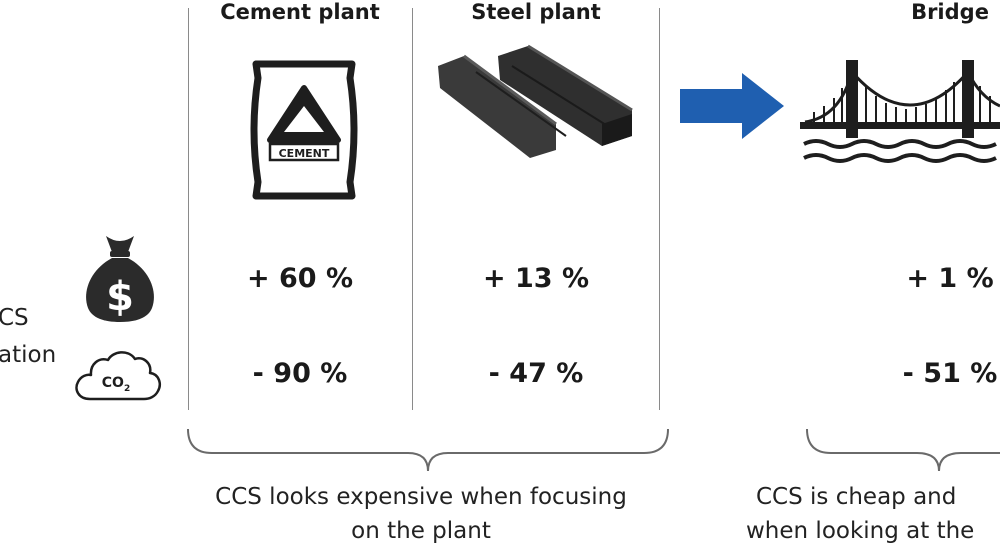 The height and width of the screenshot is (550, 1000). Describe the element at coordinates (304, 130) in the screenshot. I see `cement-bag-icon: CEMENT` at that location.